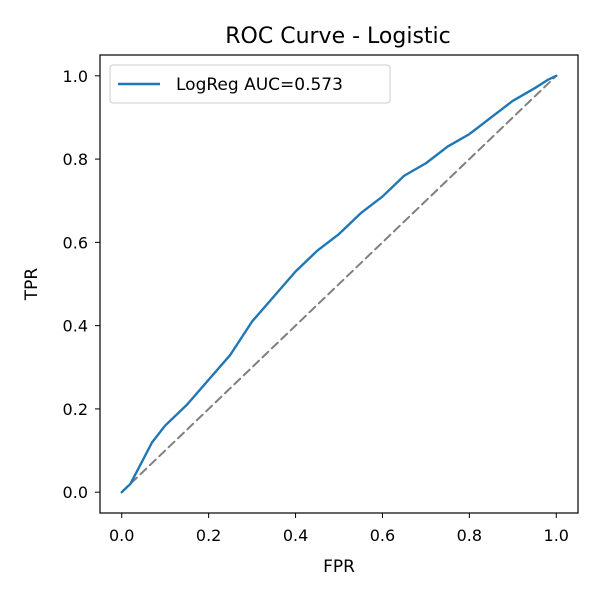 The image size is (600, 600). I want to click on x-tick-label: 0.8, so click(469, 535).